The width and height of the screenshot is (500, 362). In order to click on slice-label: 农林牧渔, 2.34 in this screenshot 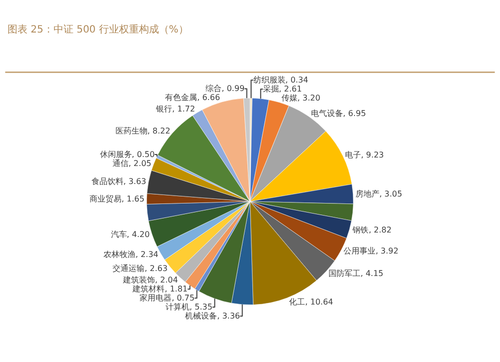, I will do `click(130, 255)`.